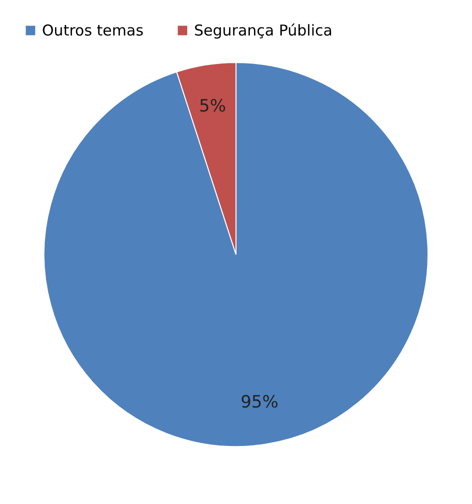 This screenshot has height=504, width=472. I want to click on legend-label: Outros temas, so click(93, 31).